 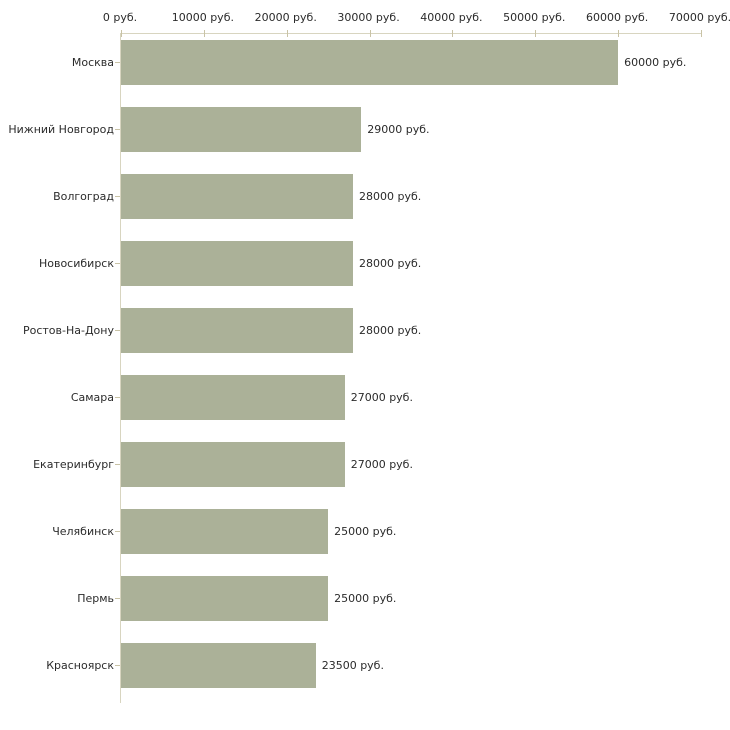 What do you see at coordinates (451, 17) in the screenshot?
I see `x-axis-tick-label: 40000 руб.` at bounding box center [451, 17].